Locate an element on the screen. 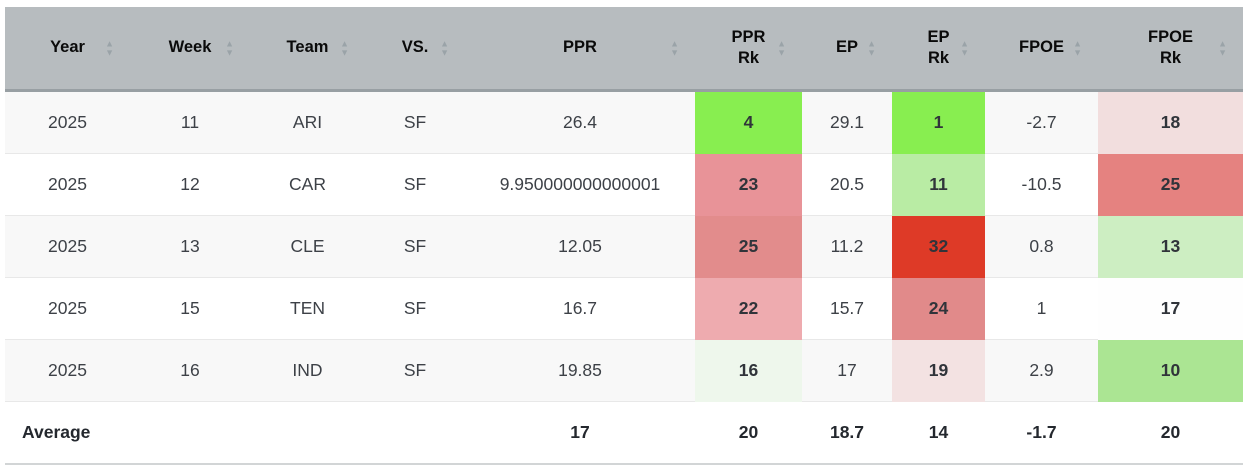 The width and height of the screenshot is (1248, 473). table-row: 2025 11 ARI SF 26.4 4 29.1 1 -2.7 18 is located at coordinates (624, 122).